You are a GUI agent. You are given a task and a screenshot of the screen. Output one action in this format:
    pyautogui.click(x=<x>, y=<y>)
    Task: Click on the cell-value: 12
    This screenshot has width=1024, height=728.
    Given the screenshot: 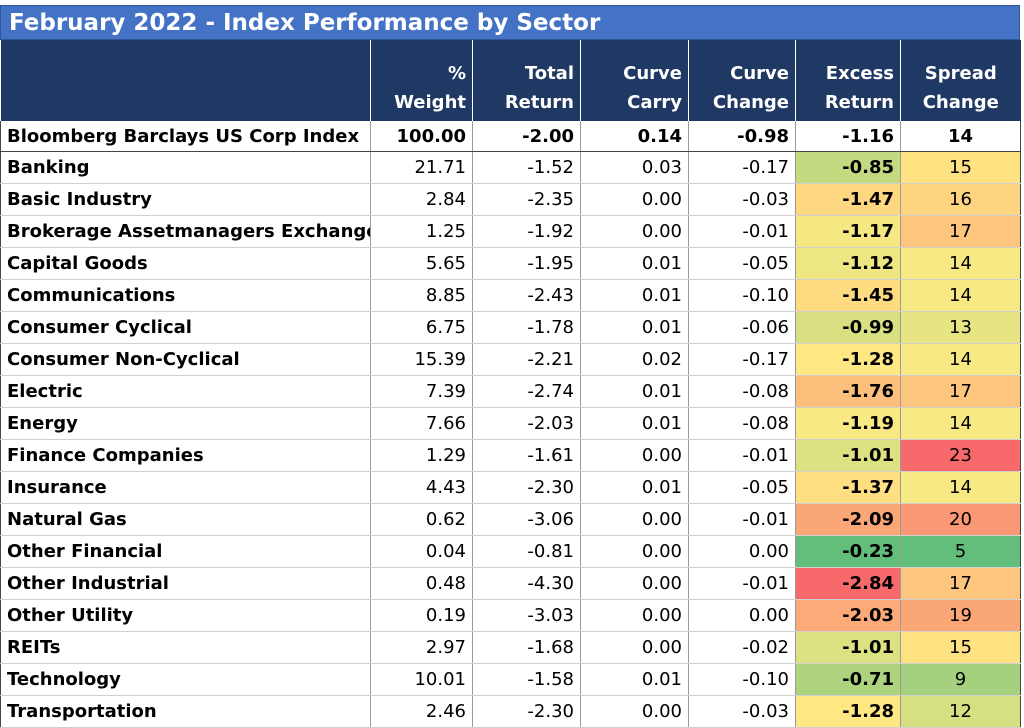 What is the action you would take?
    pyautogui.click(x=960, y=711)
    